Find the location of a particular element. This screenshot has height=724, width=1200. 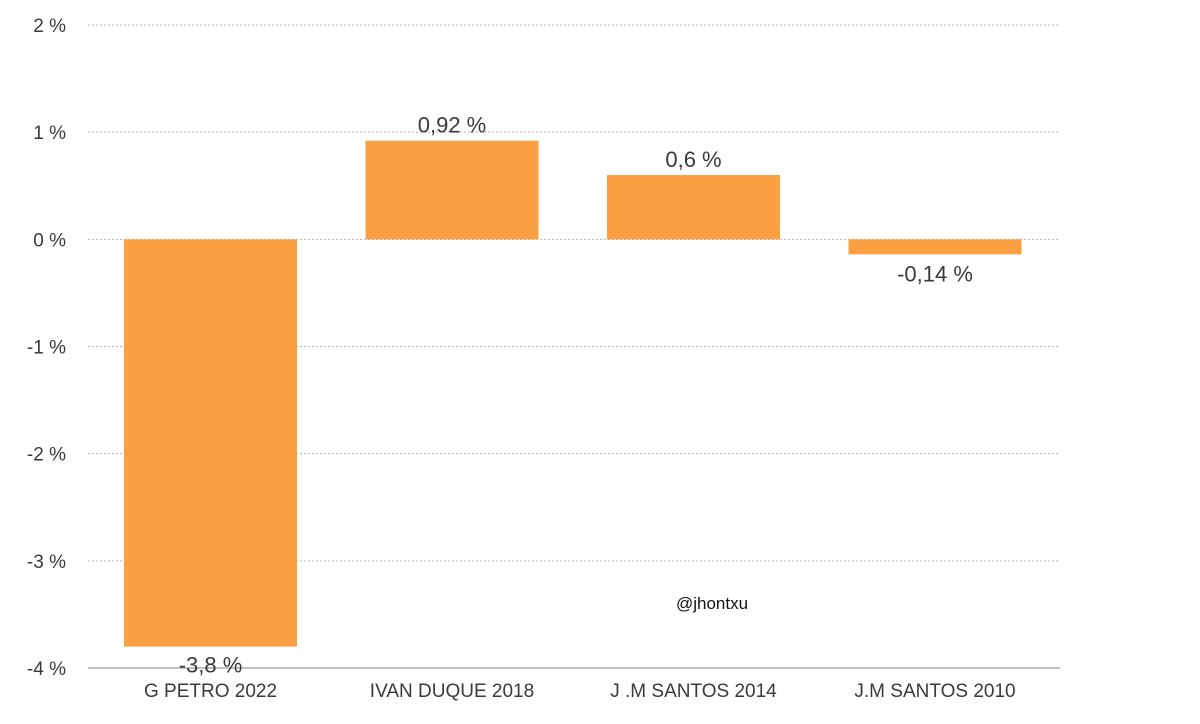

y-tick-label: 1 % is located at coordinates (49, 133).